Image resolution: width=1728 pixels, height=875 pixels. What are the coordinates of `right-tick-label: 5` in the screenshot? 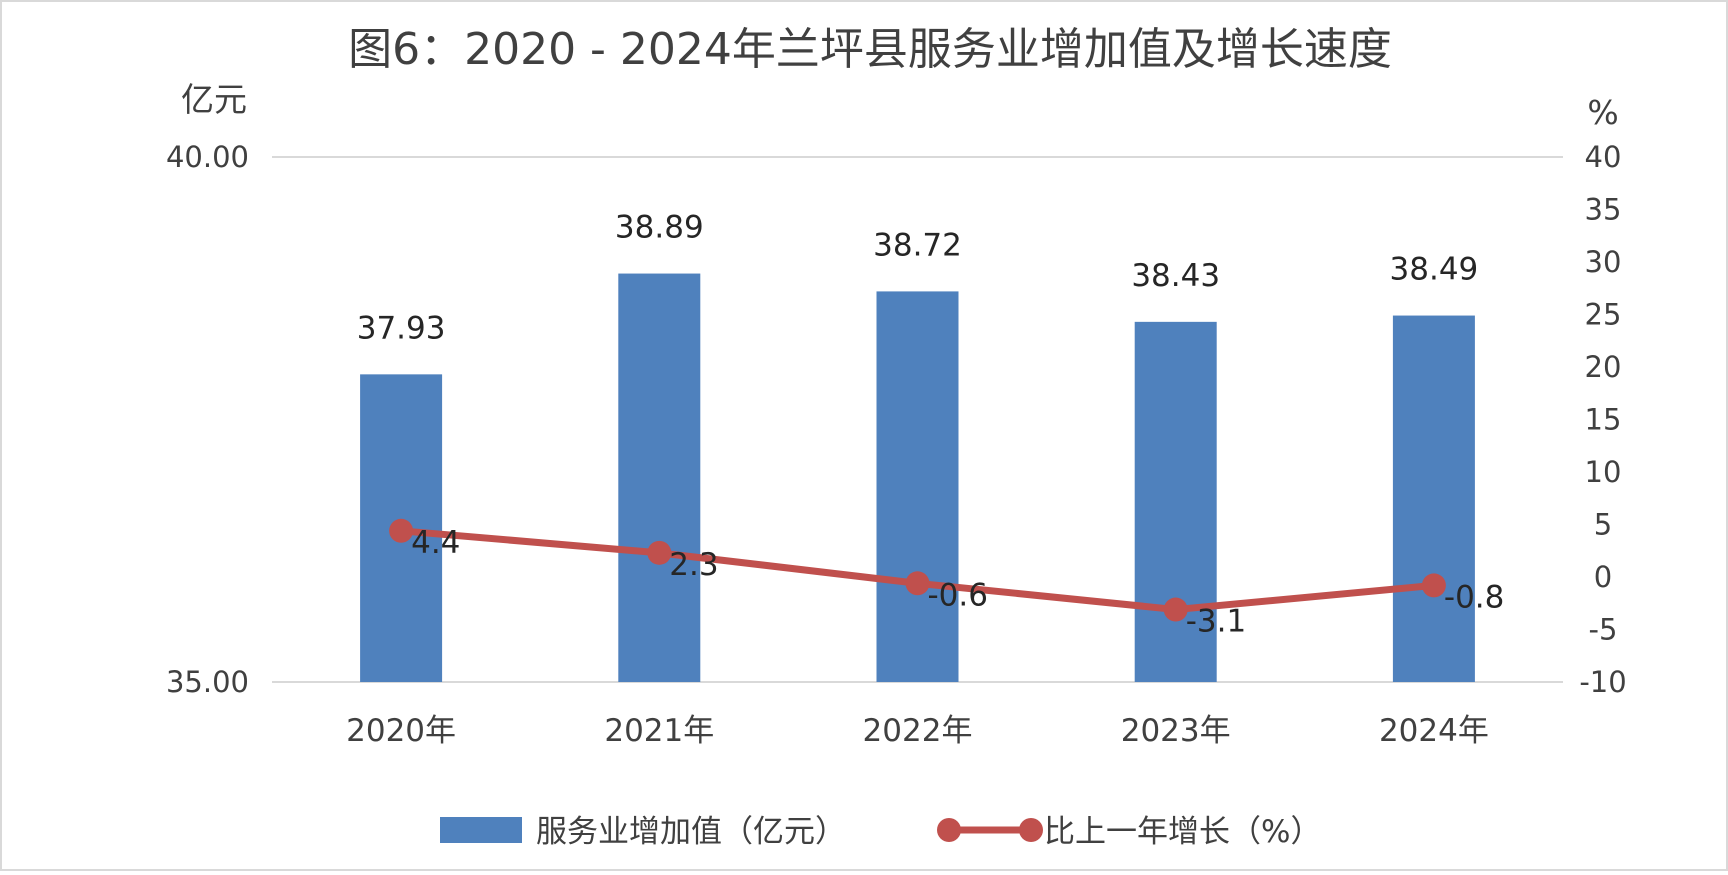 It's located at (1603, 525).